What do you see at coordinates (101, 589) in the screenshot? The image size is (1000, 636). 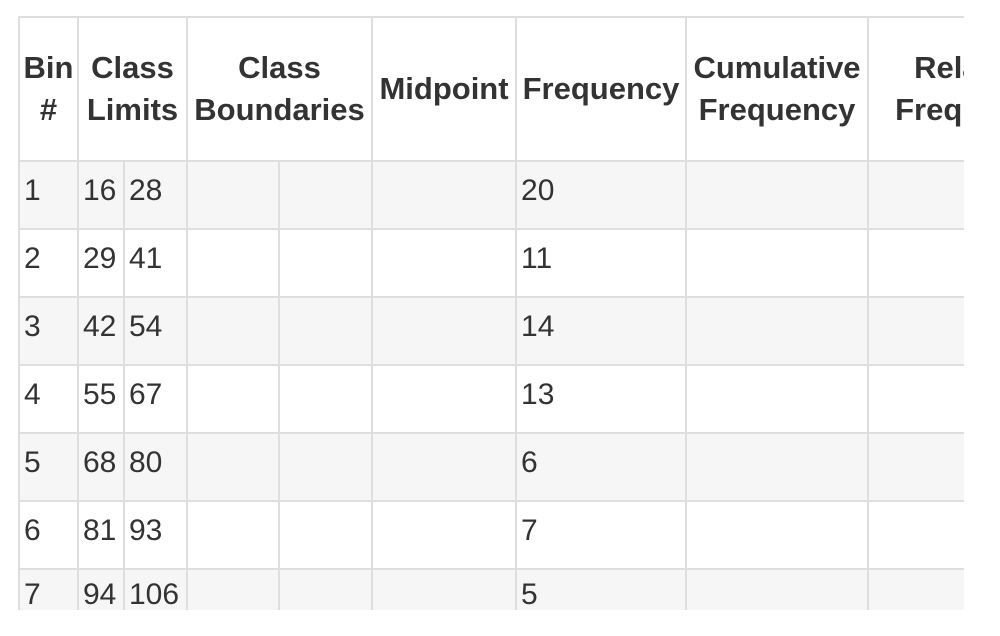 I see `lower-limit-cell: 94` at bounding box center [101, 589].